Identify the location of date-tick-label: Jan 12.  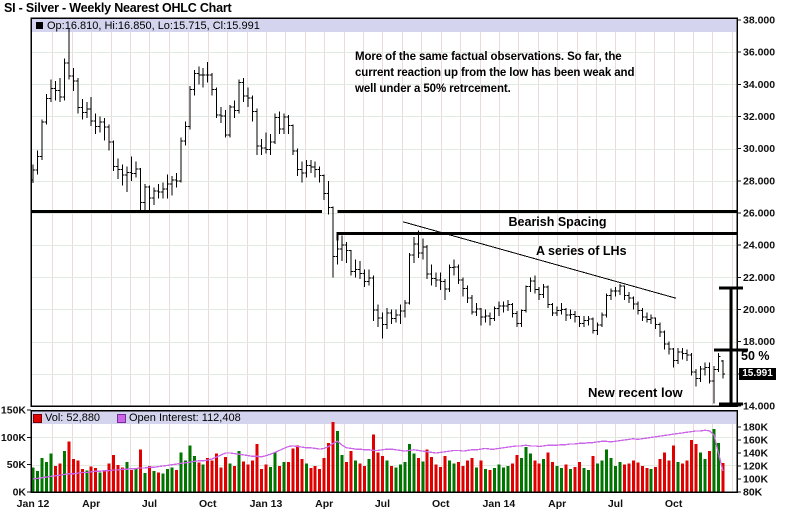
(33, 504).